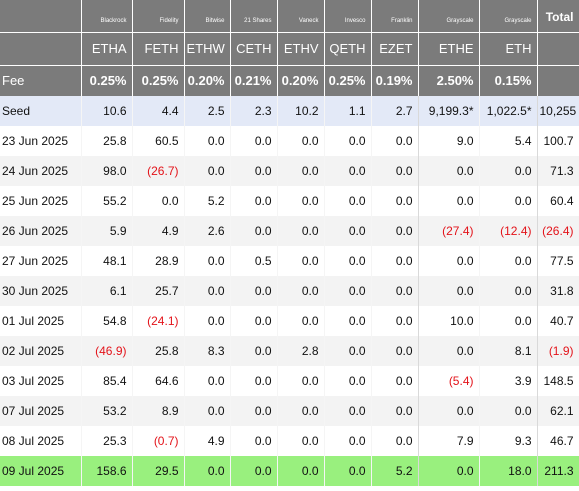  Describe the element at coordinates (558, 321) in the screenshot. I see `total-cell: 40.7` at that location.